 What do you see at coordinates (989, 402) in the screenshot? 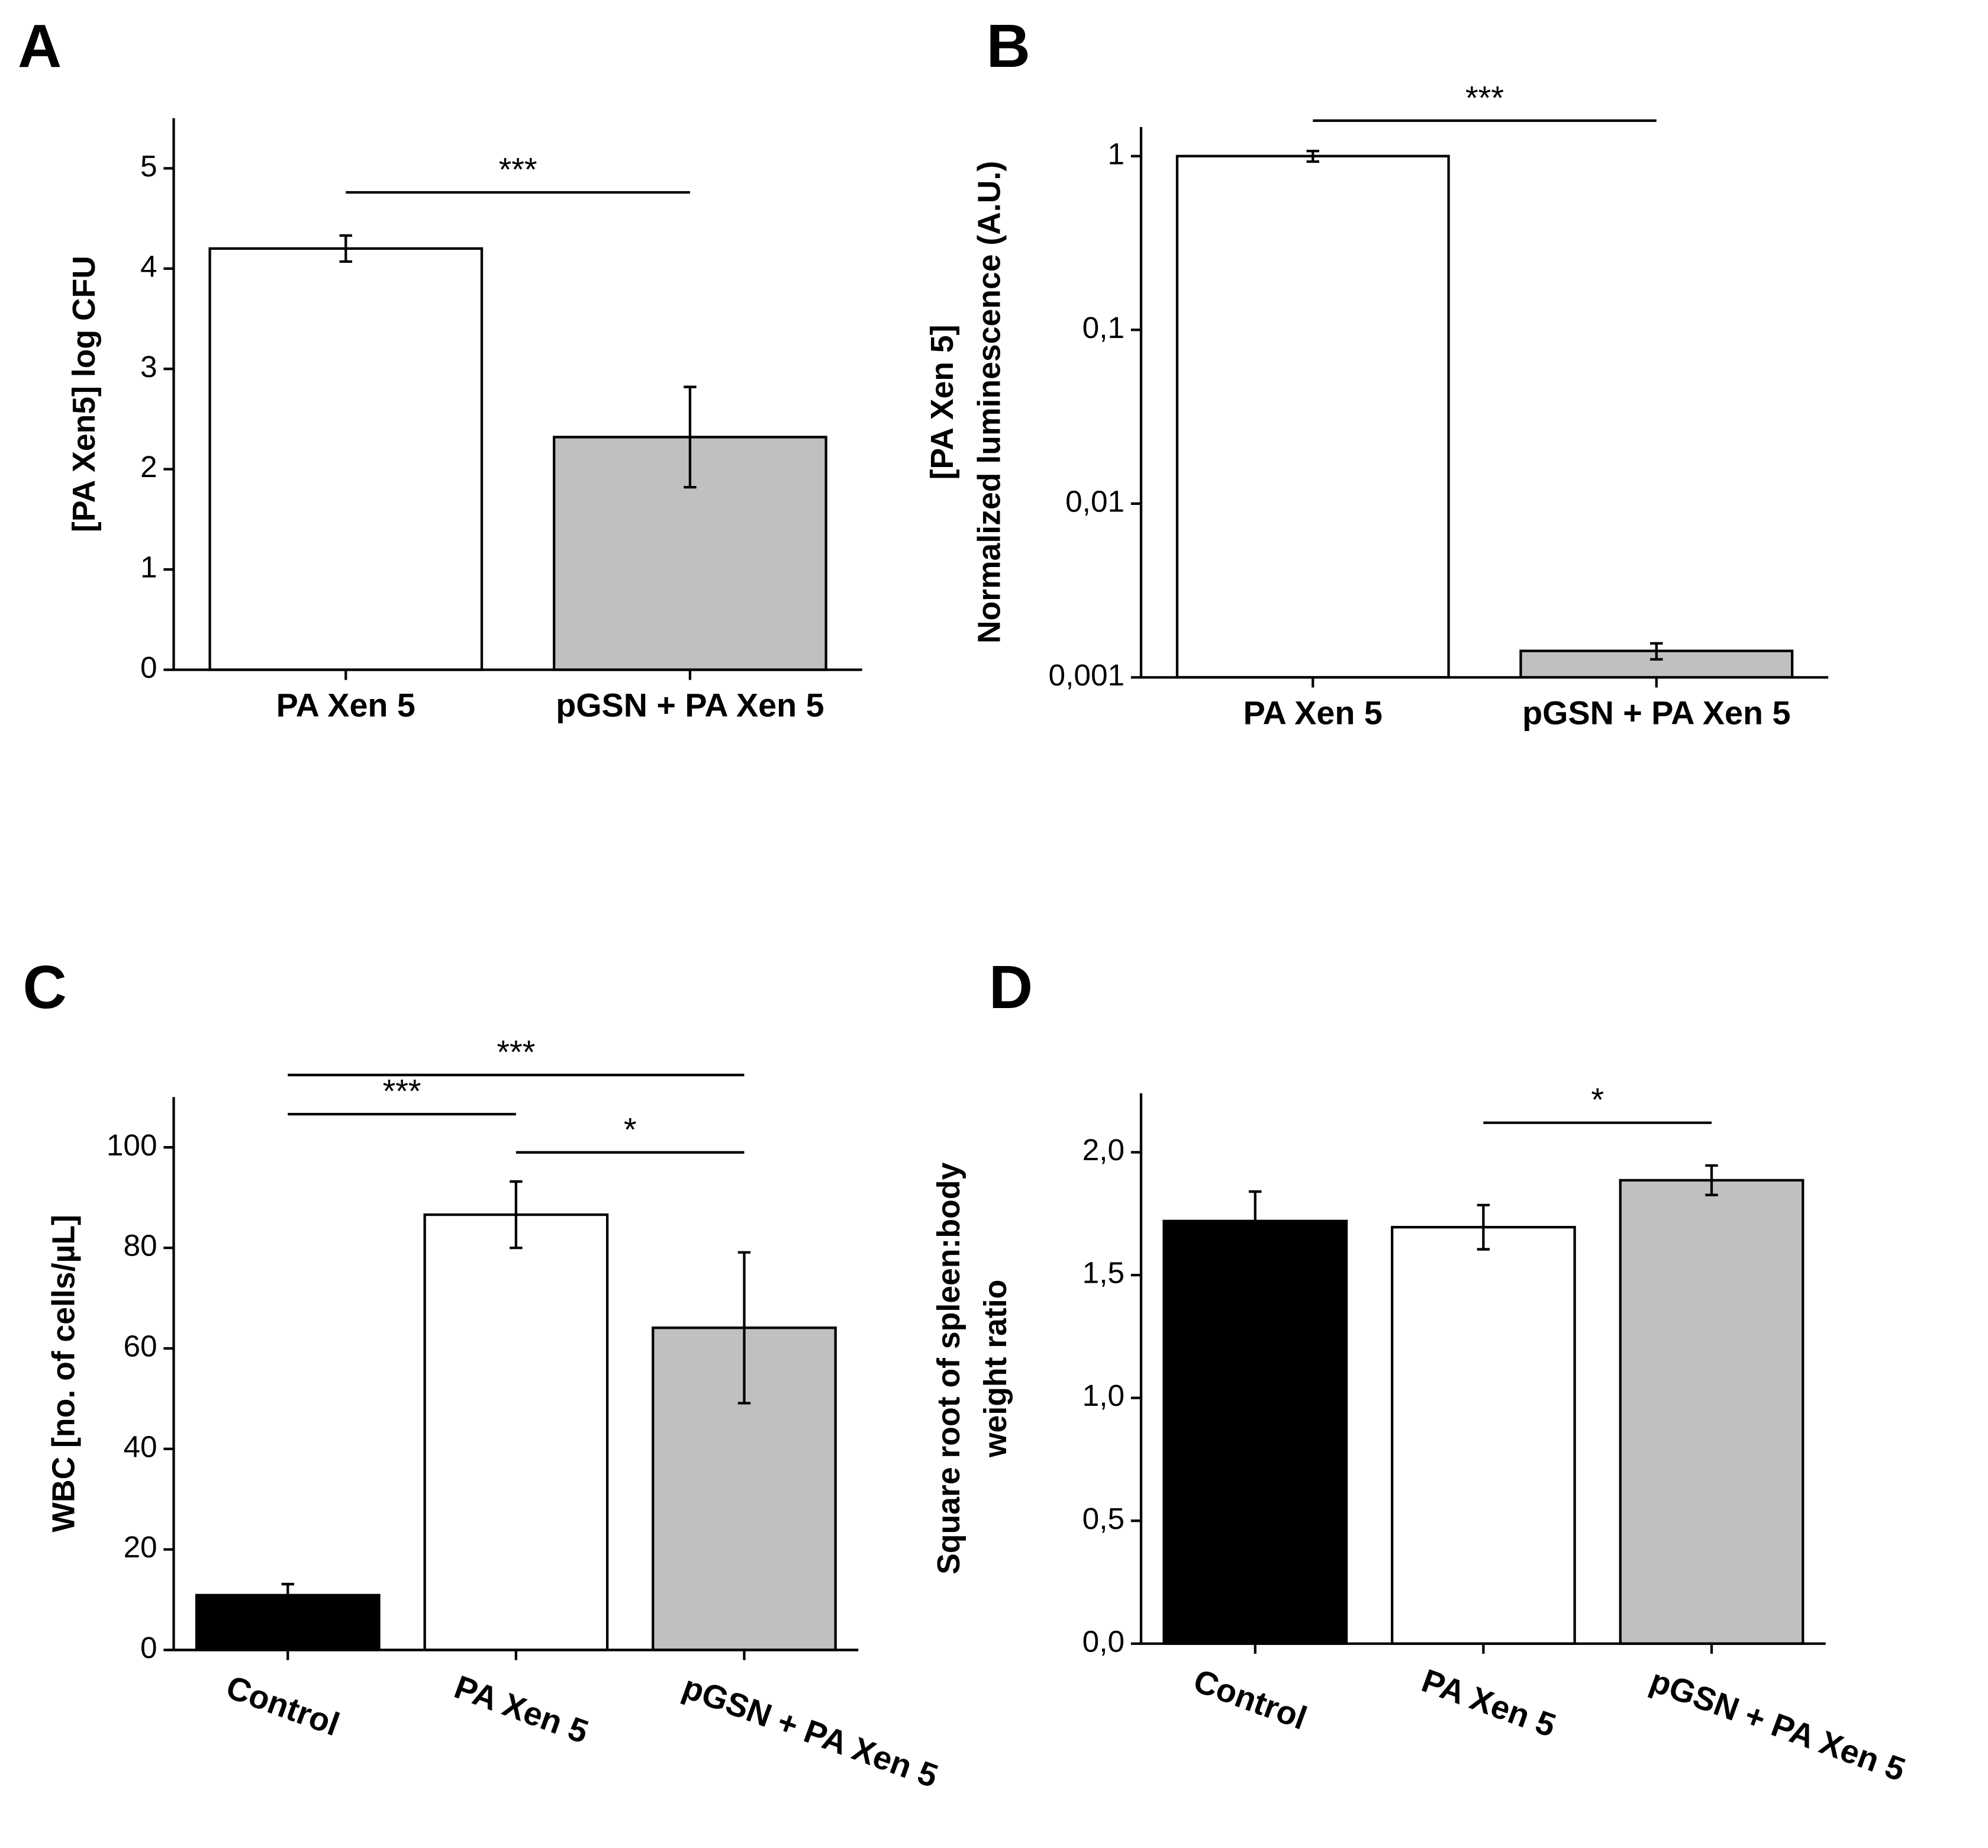
I see `y-axis-label: Normalized luminescence (A.U.)` at bounding box center [989, 402].